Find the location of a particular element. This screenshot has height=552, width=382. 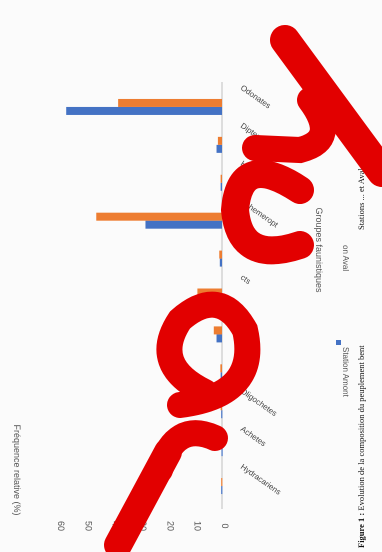

watermark-stroke-r2 is located at coordinates (187, 451).